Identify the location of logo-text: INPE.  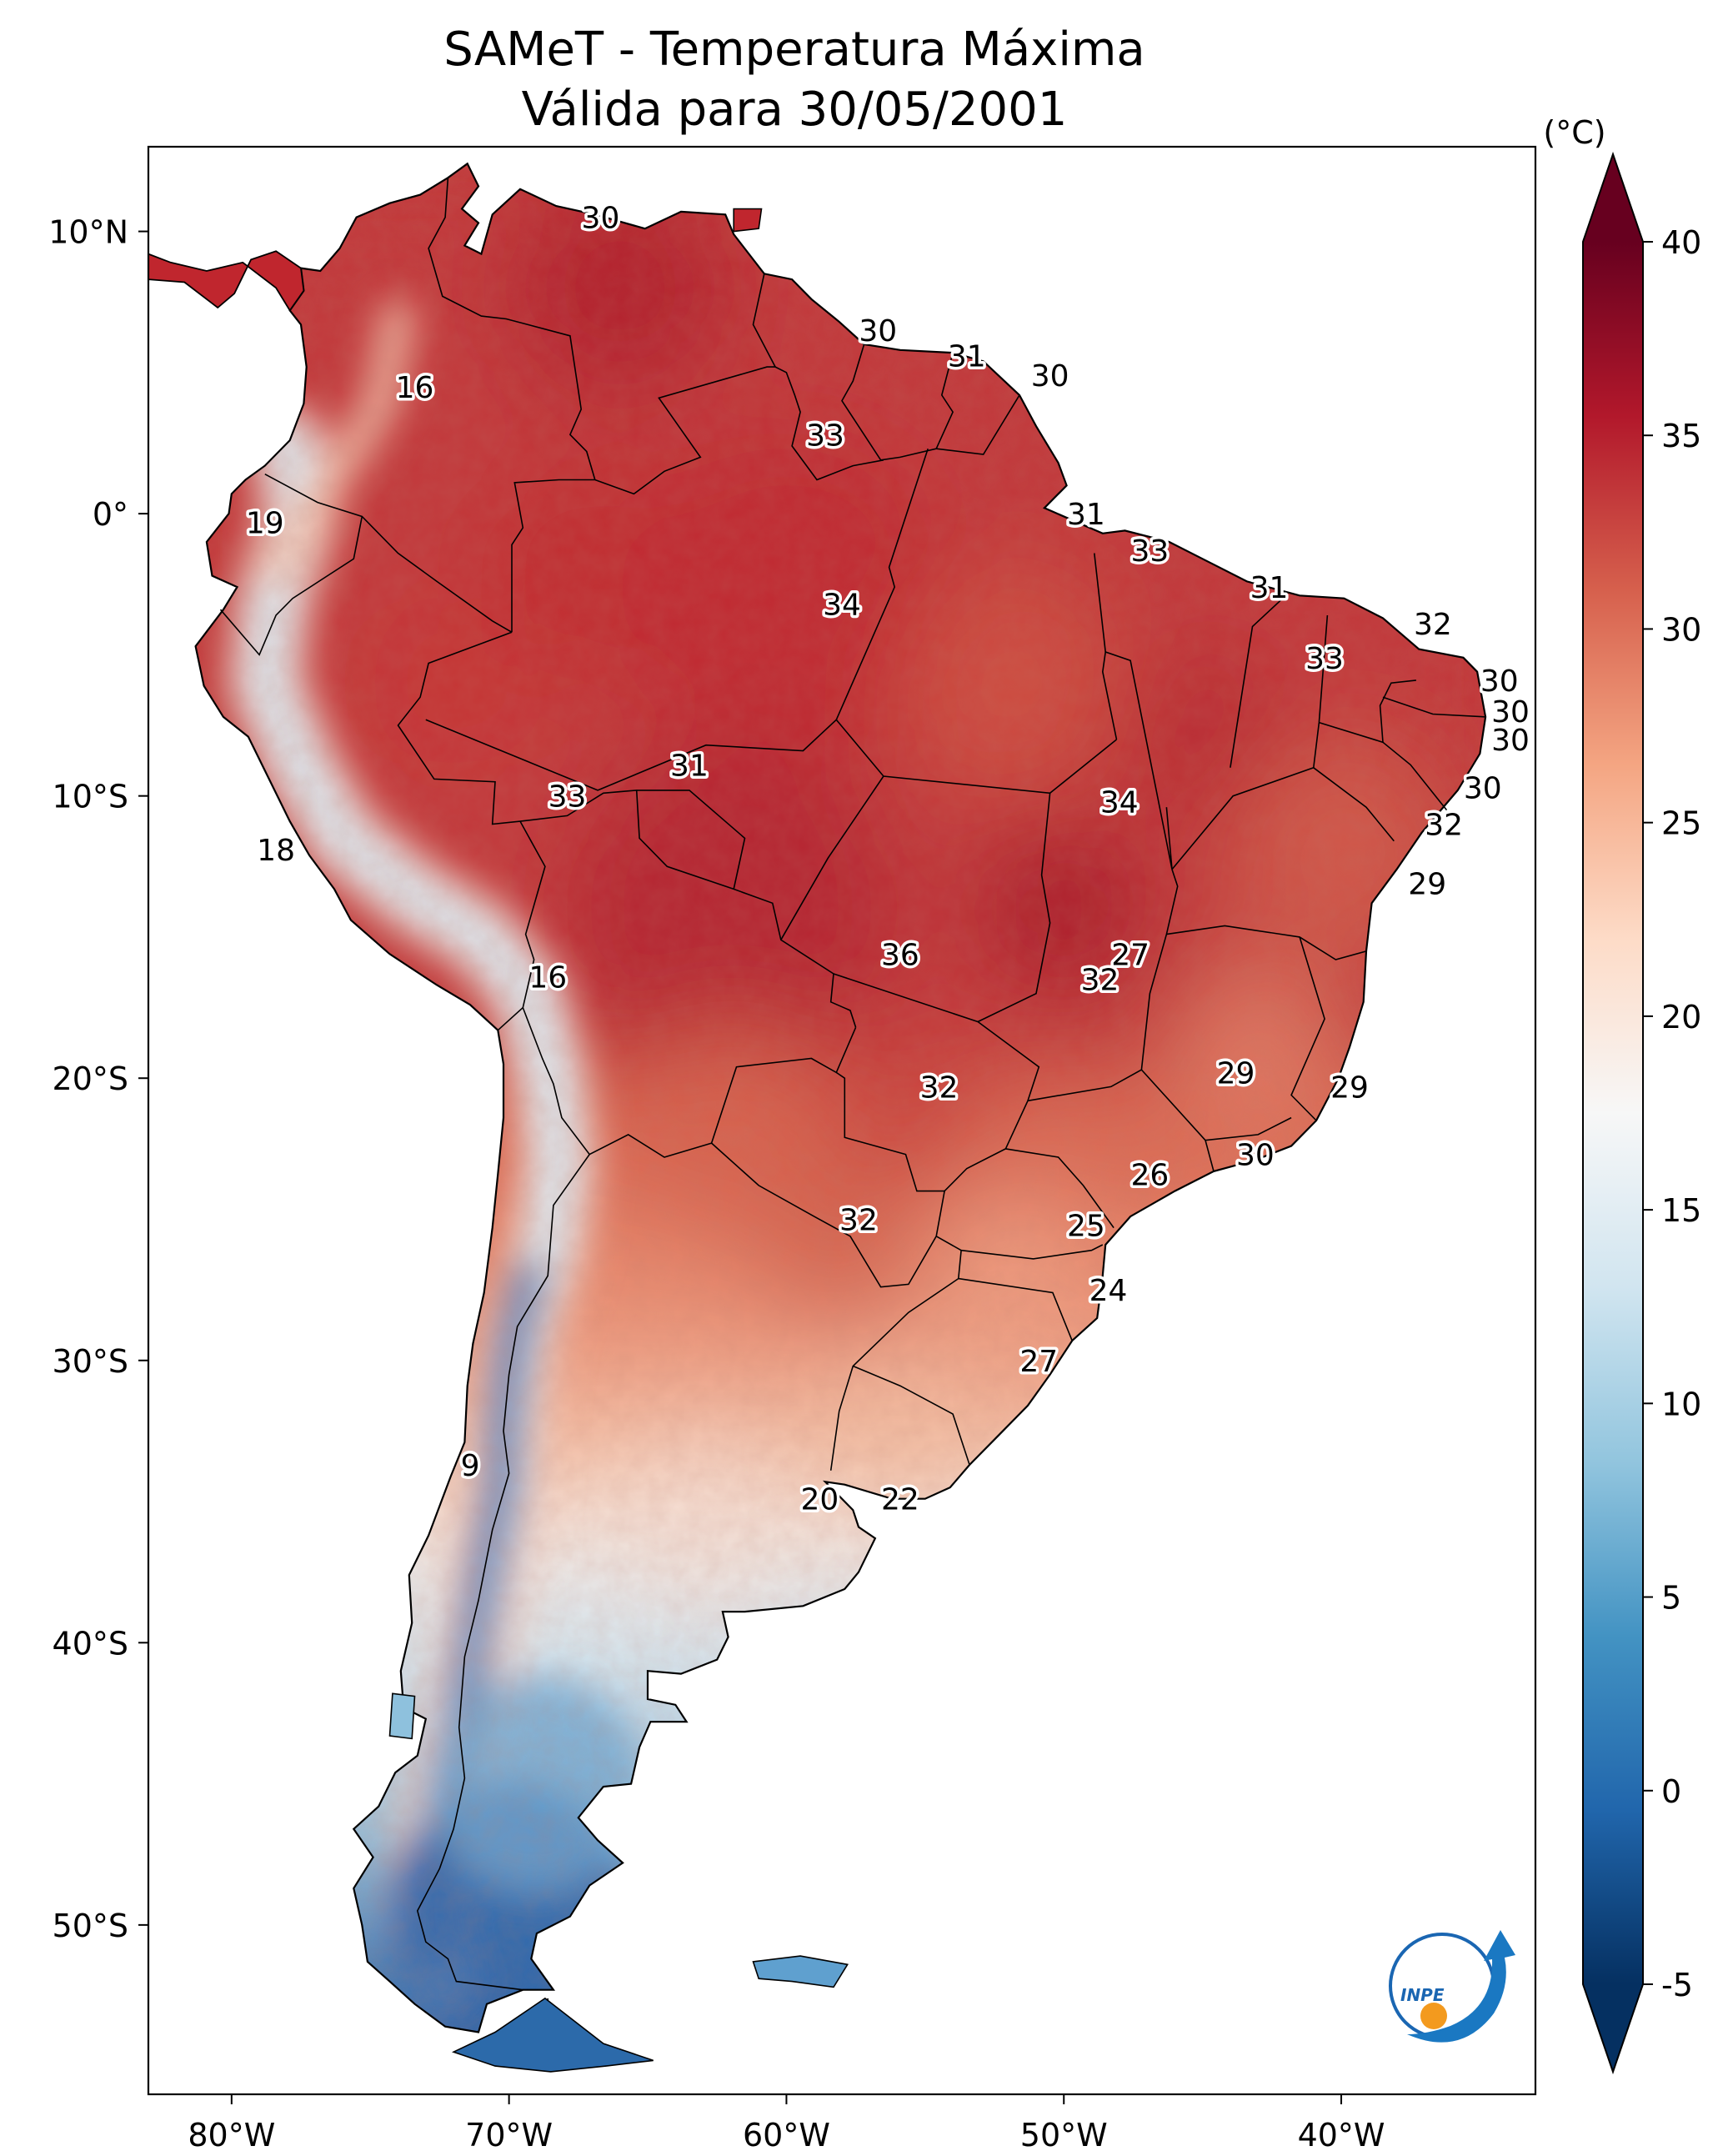
(1423, 1995).